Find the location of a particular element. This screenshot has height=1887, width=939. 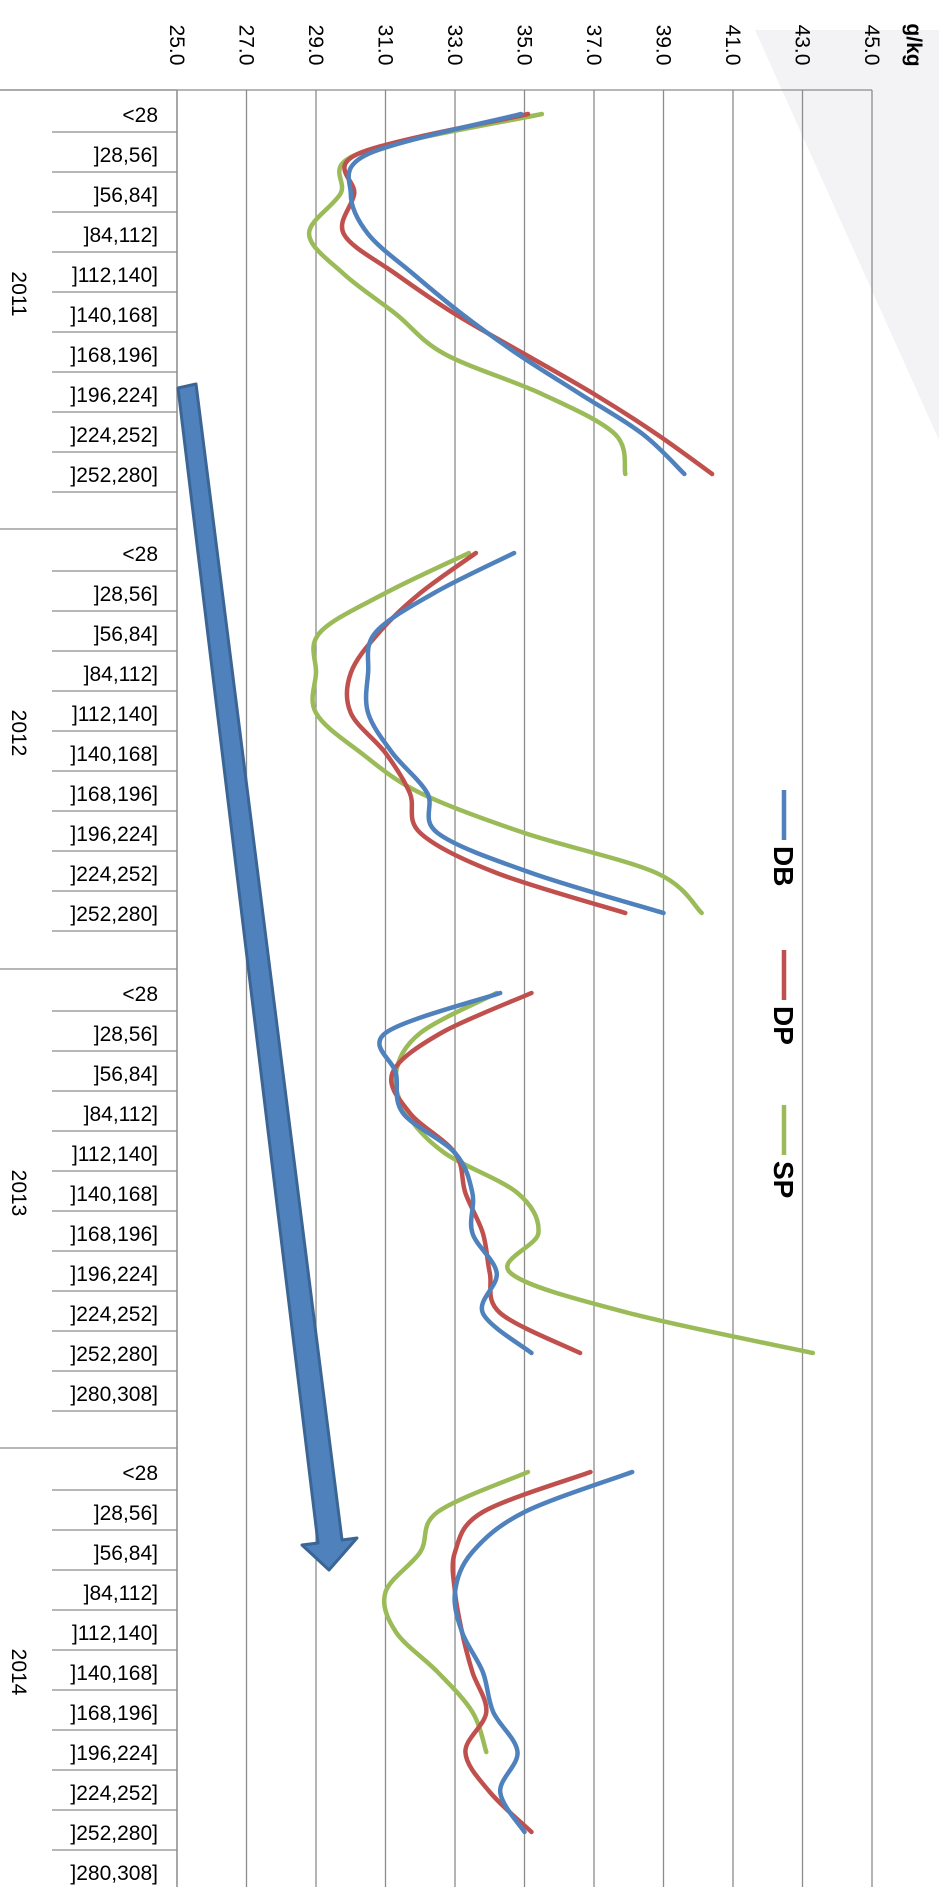

series-line-db-2012 is located at coordinates (514, 733).